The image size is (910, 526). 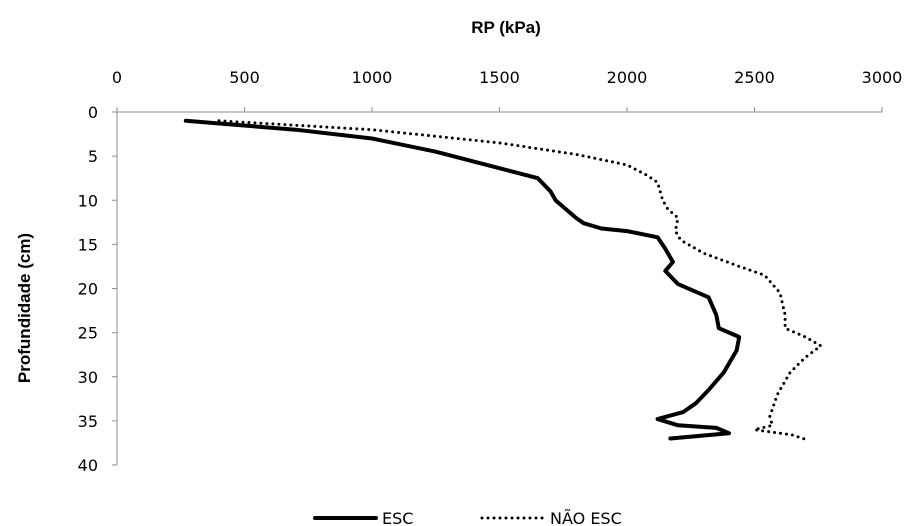 What do you see at coordinates (506, 27) in the screenshot?
I see `chart-title: RP (kPa)` at bounding box center [506, 27].